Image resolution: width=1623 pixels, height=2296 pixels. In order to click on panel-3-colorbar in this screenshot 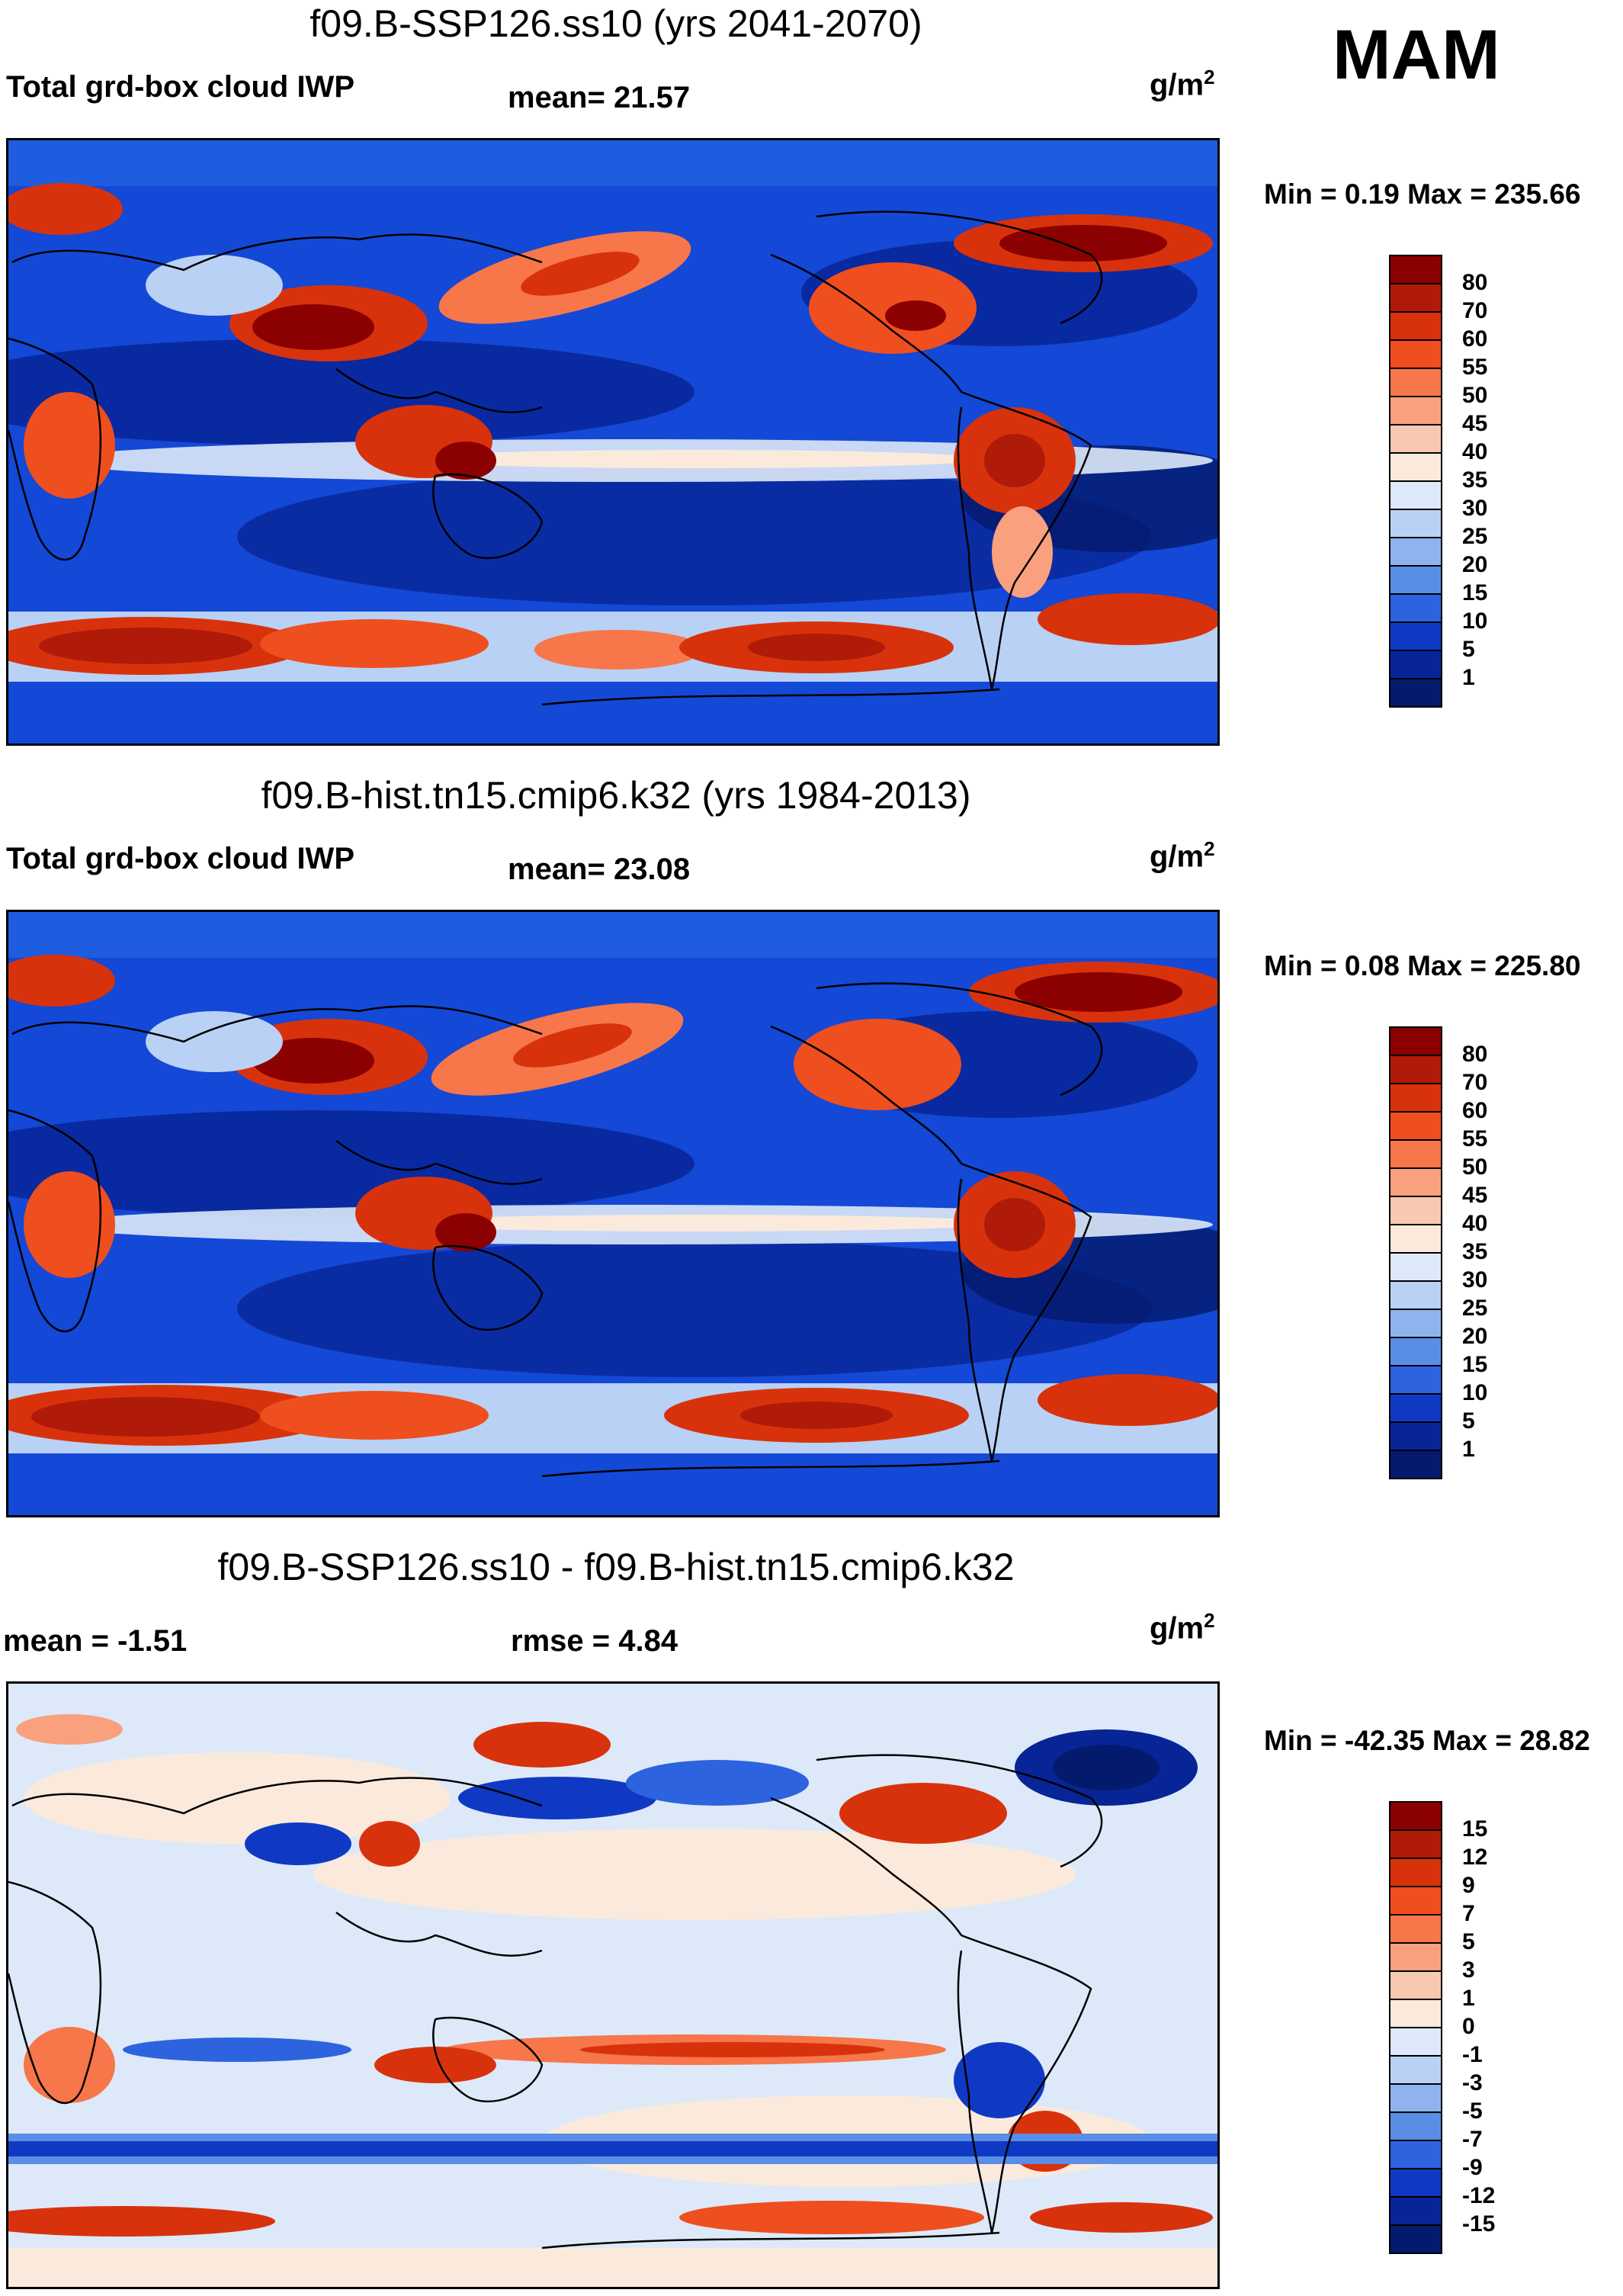, I will do `click(1415, 2027)`.